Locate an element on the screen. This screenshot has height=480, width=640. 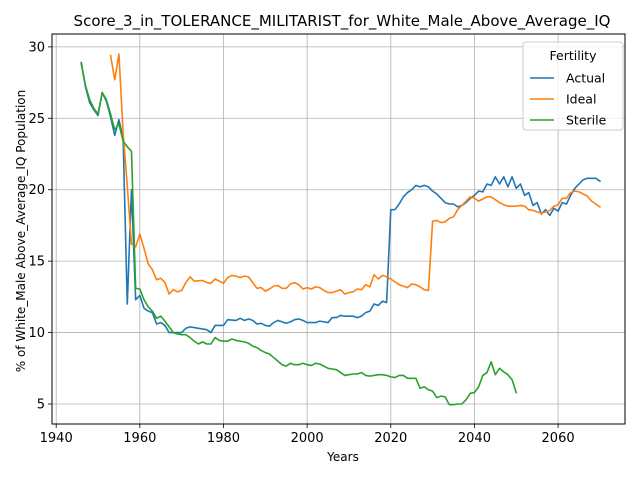
legend-label: Ideal is located at coordinates (581, 99).